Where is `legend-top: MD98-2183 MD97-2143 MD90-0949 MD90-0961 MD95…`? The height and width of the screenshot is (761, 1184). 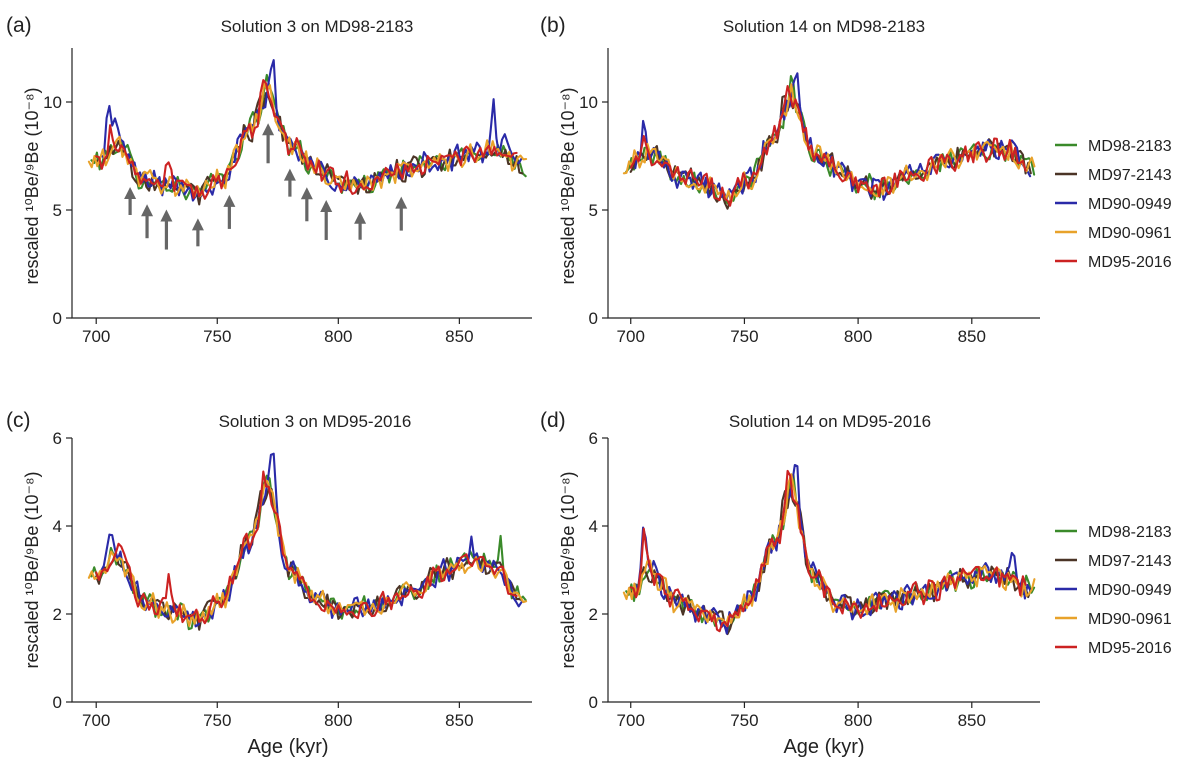 legend-top: MD98-2183 MD97-2143 MD90-0949 MD90-0961 MD95… is located at coordinates (1113, 204).